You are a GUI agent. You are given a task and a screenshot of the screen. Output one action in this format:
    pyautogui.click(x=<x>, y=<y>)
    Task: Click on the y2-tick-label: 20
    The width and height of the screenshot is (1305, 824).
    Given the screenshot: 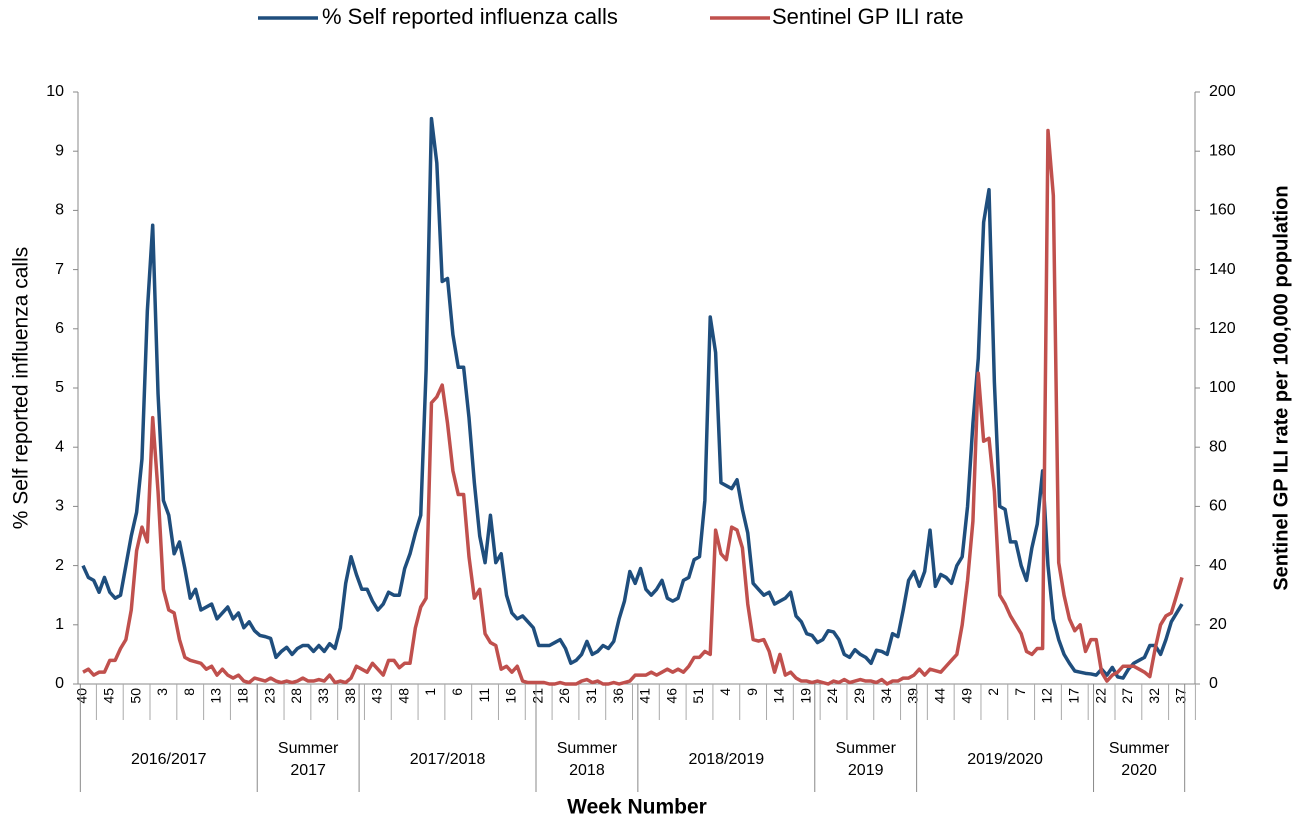 What is the action you would take?
    pyautogui.click(x=1218, y=624)
    